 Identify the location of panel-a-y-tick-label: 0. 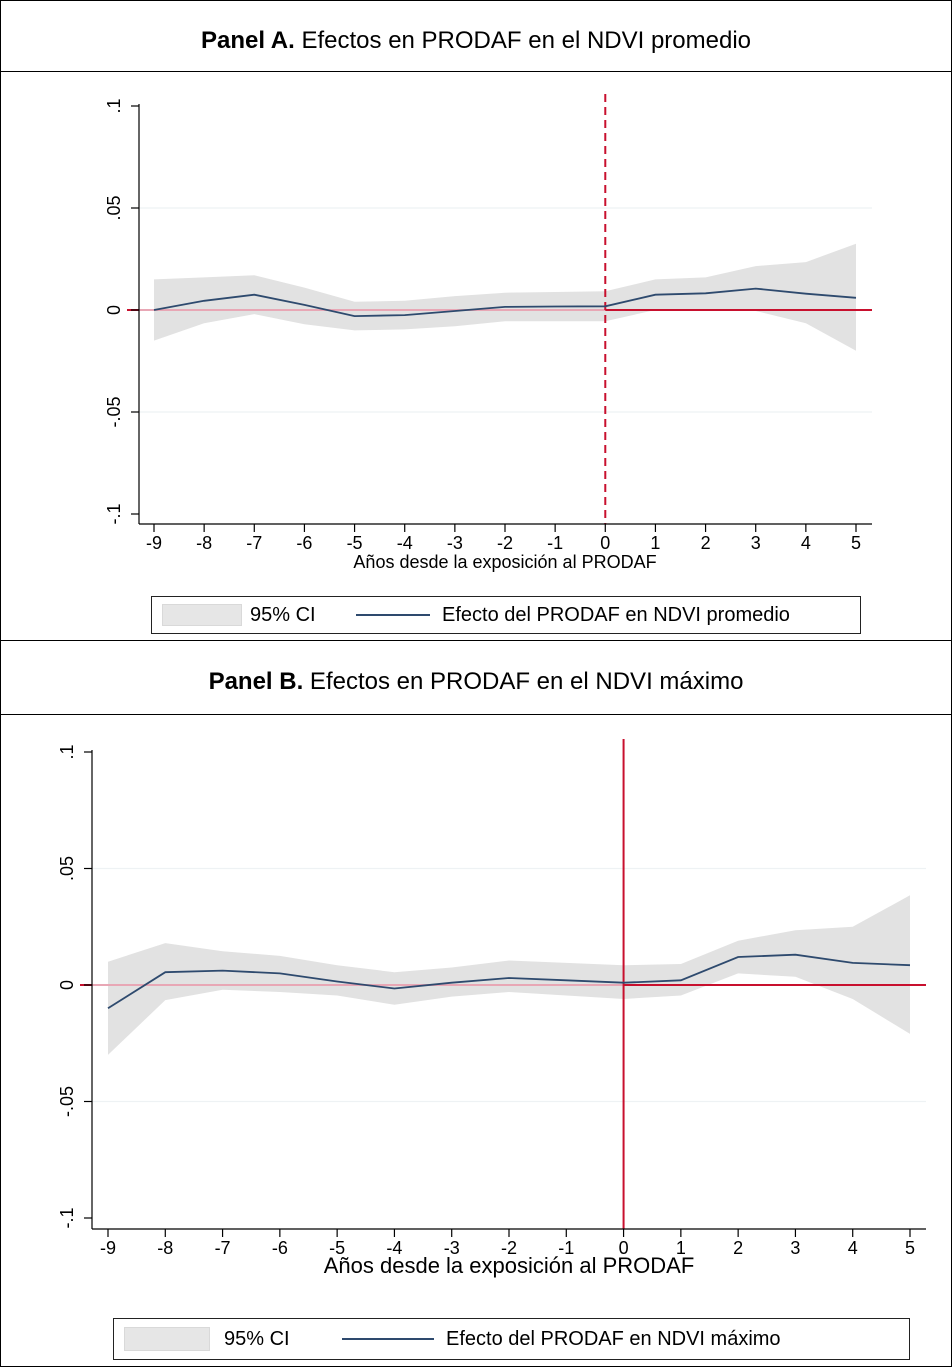
(114, 310).